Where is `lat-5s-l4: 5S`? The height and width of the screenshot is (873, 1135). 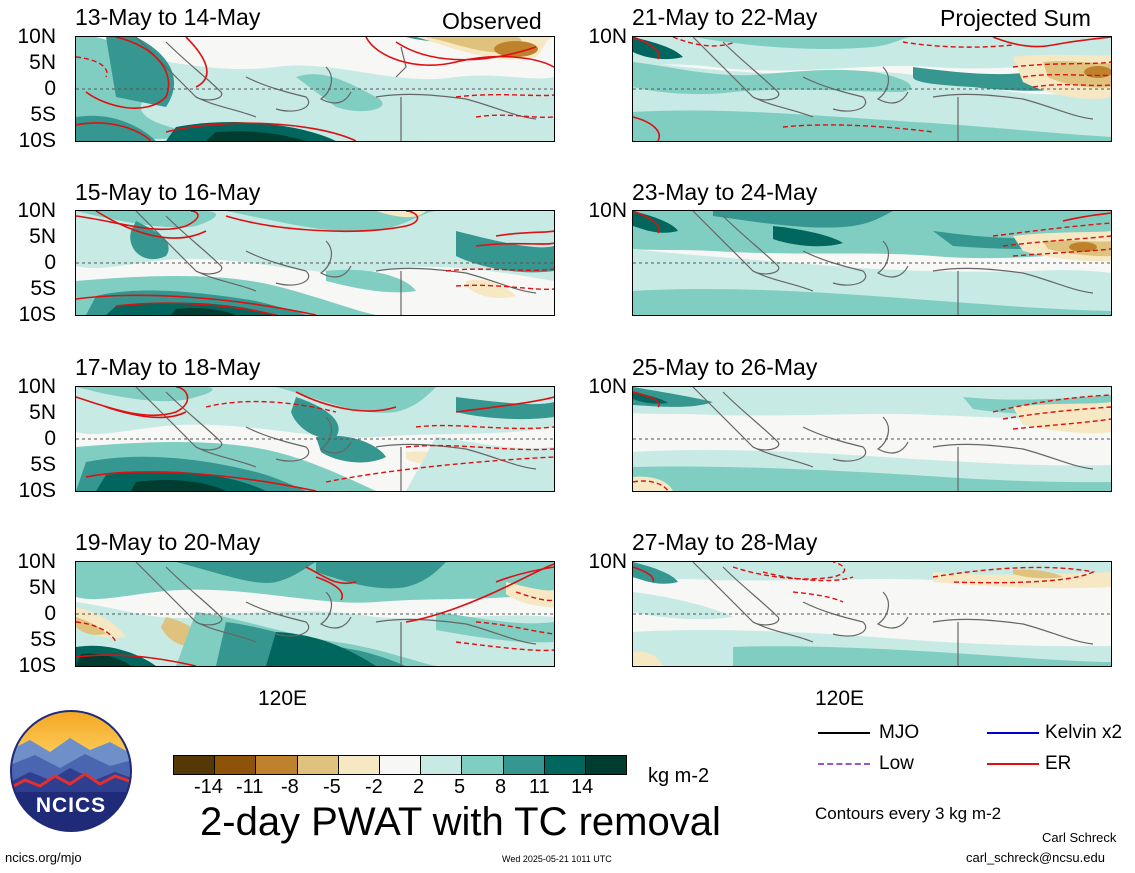 lat-5s-l4: 5S is located at coordinates (43, 639).